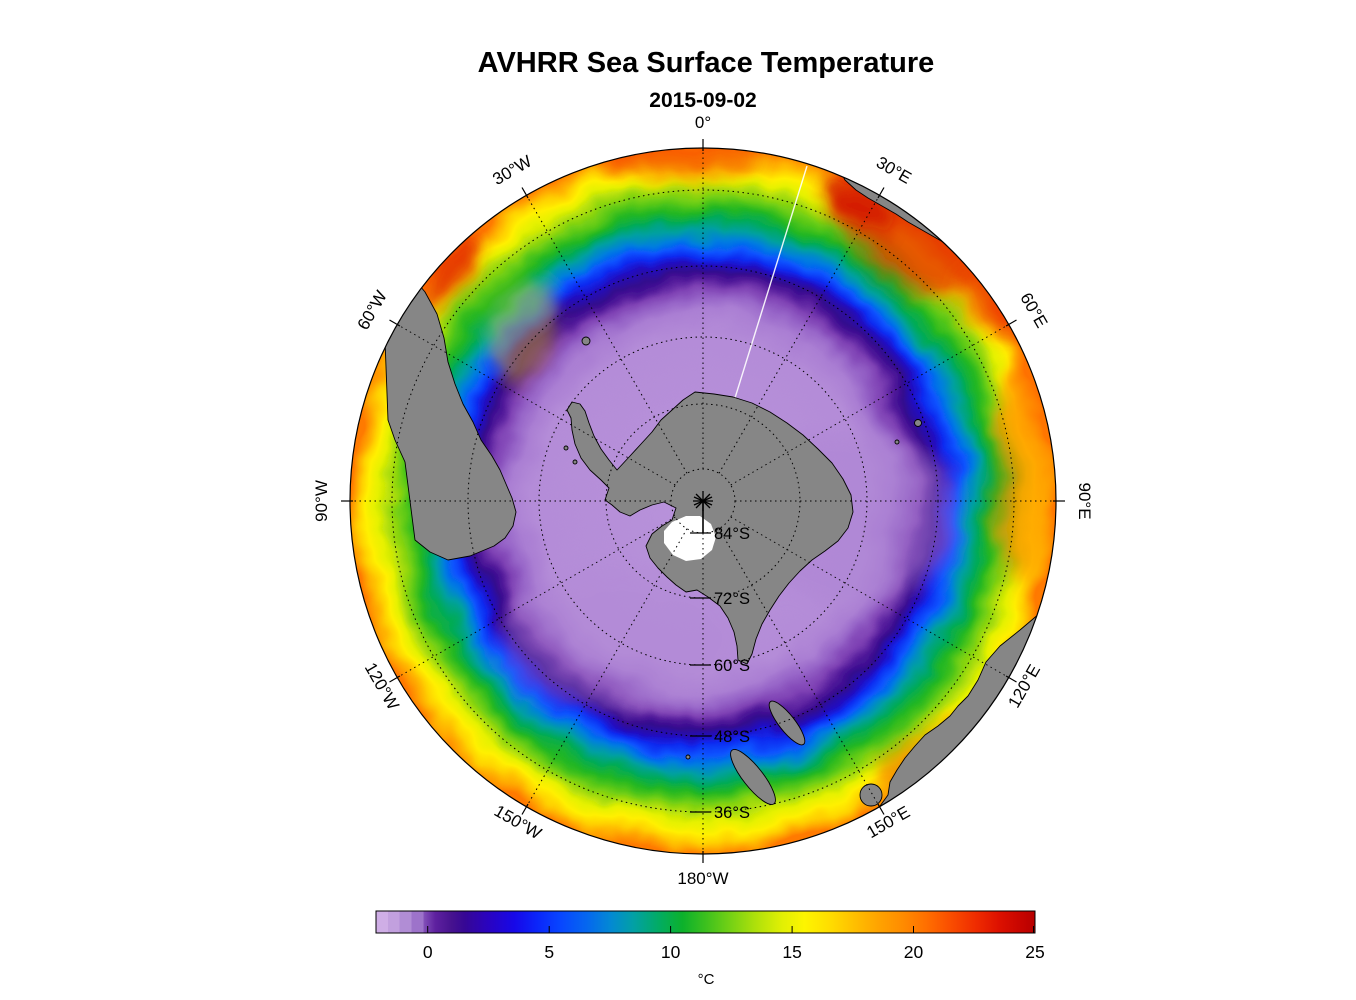 The height and width of the screenshot is (1000, 1356). Describe the element at coordinates (512, 170) in the screenshot. I see `meridian-label-30w: 30°W` at that location.